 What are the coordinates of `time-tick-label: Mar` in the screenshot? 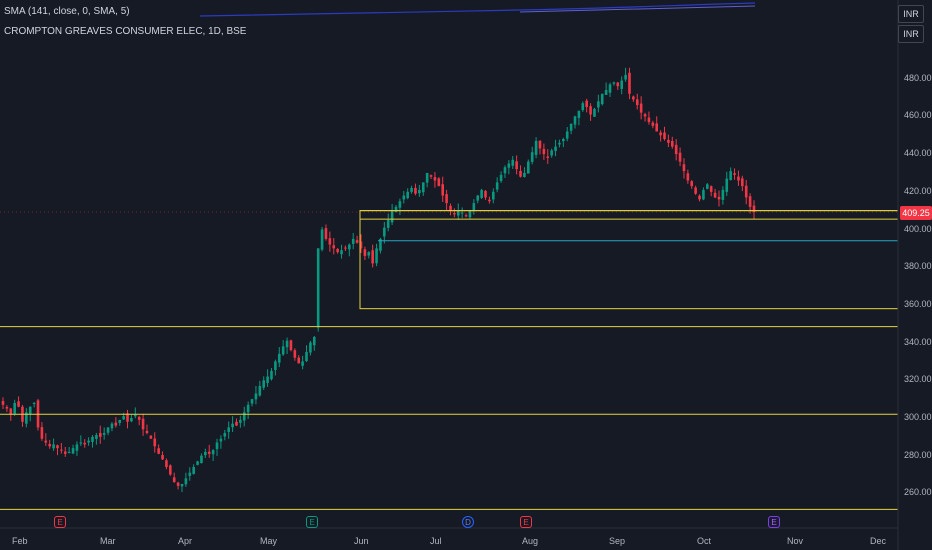 It's located at (108, 541).